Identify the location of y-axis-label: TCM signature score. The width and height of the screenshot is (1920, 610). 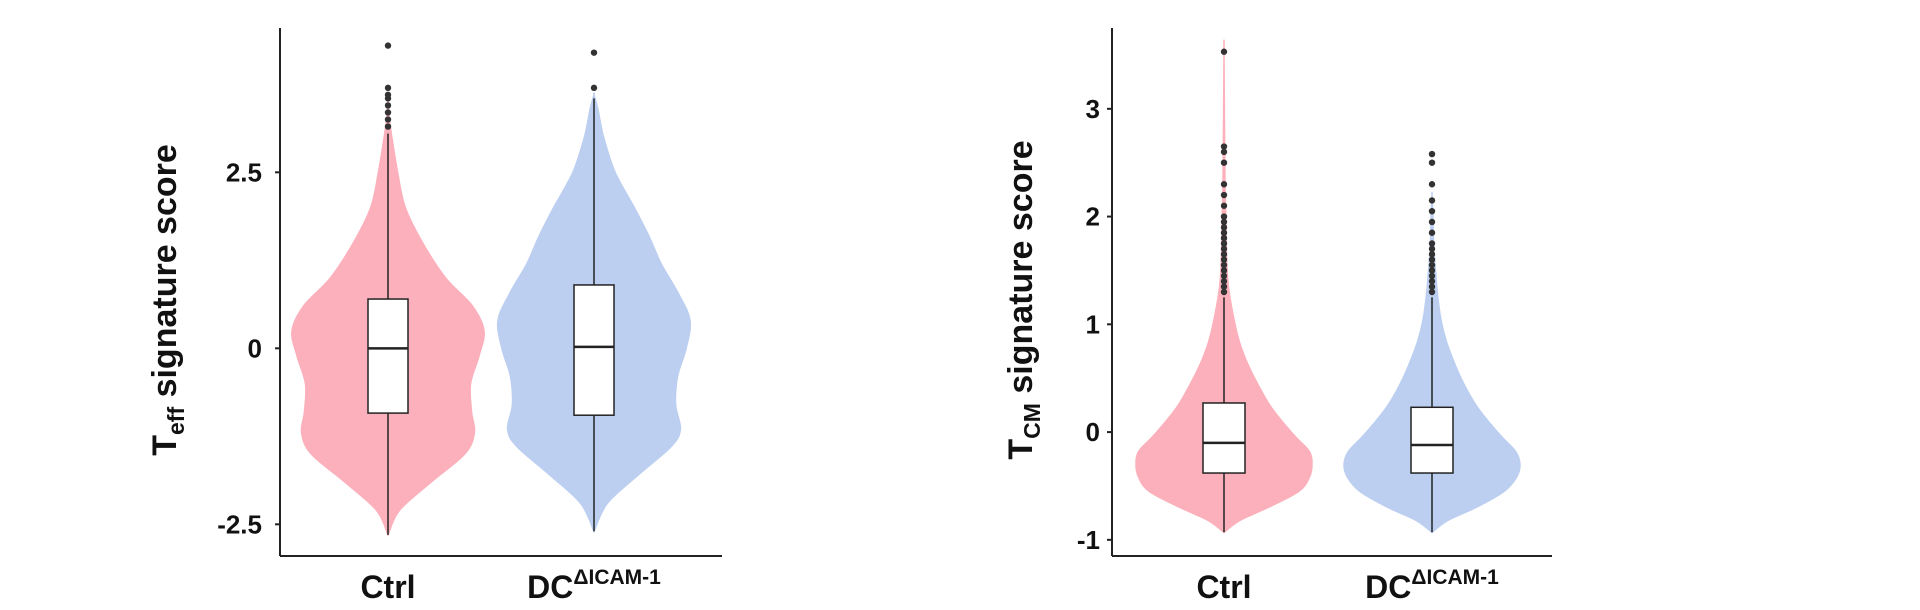
(1023, 299).